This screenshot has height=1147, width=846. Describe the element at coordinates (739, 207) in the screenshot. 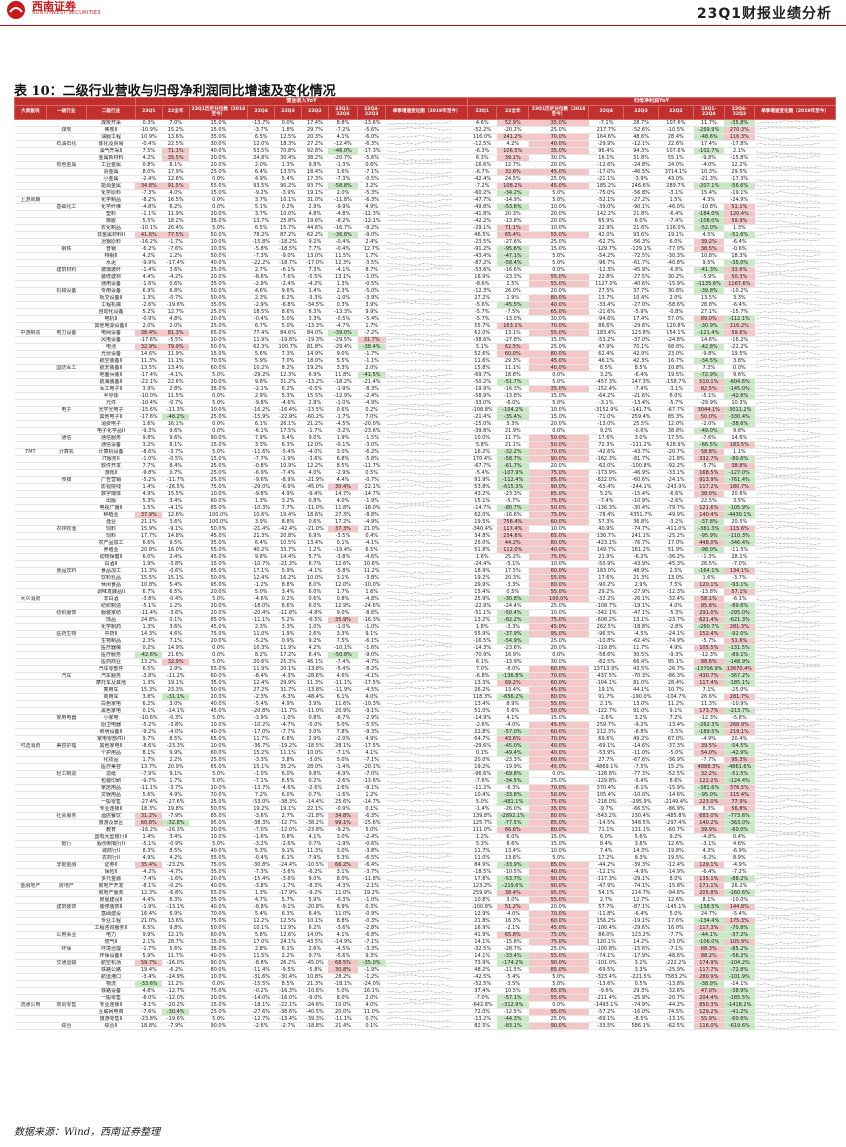

I see `value-cell: 51.1%` at that location.